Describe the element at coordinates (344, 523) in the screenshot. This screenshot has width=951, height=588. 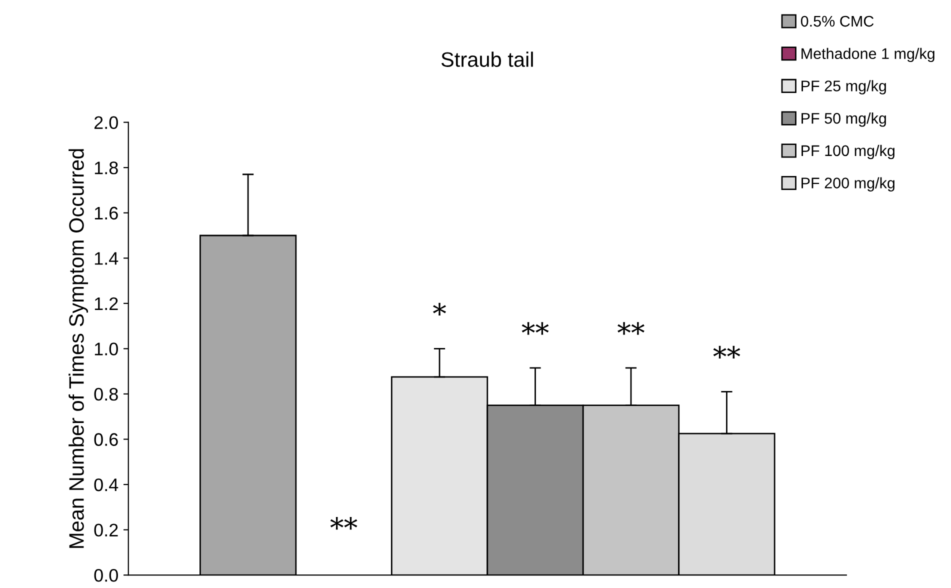
I see `annotation: **` at that location.